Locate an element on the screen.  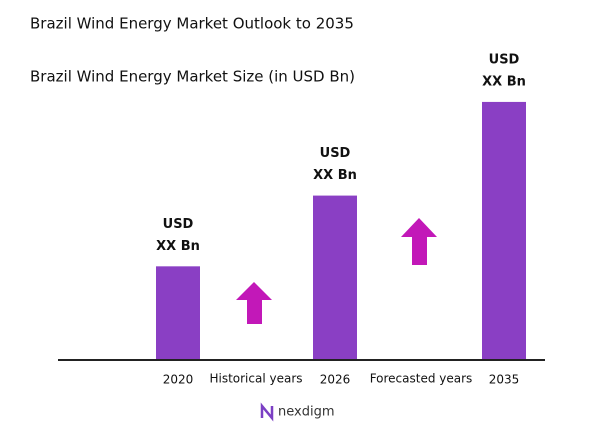
x-tick-label: 2020 is located at coordinates (178, 380).